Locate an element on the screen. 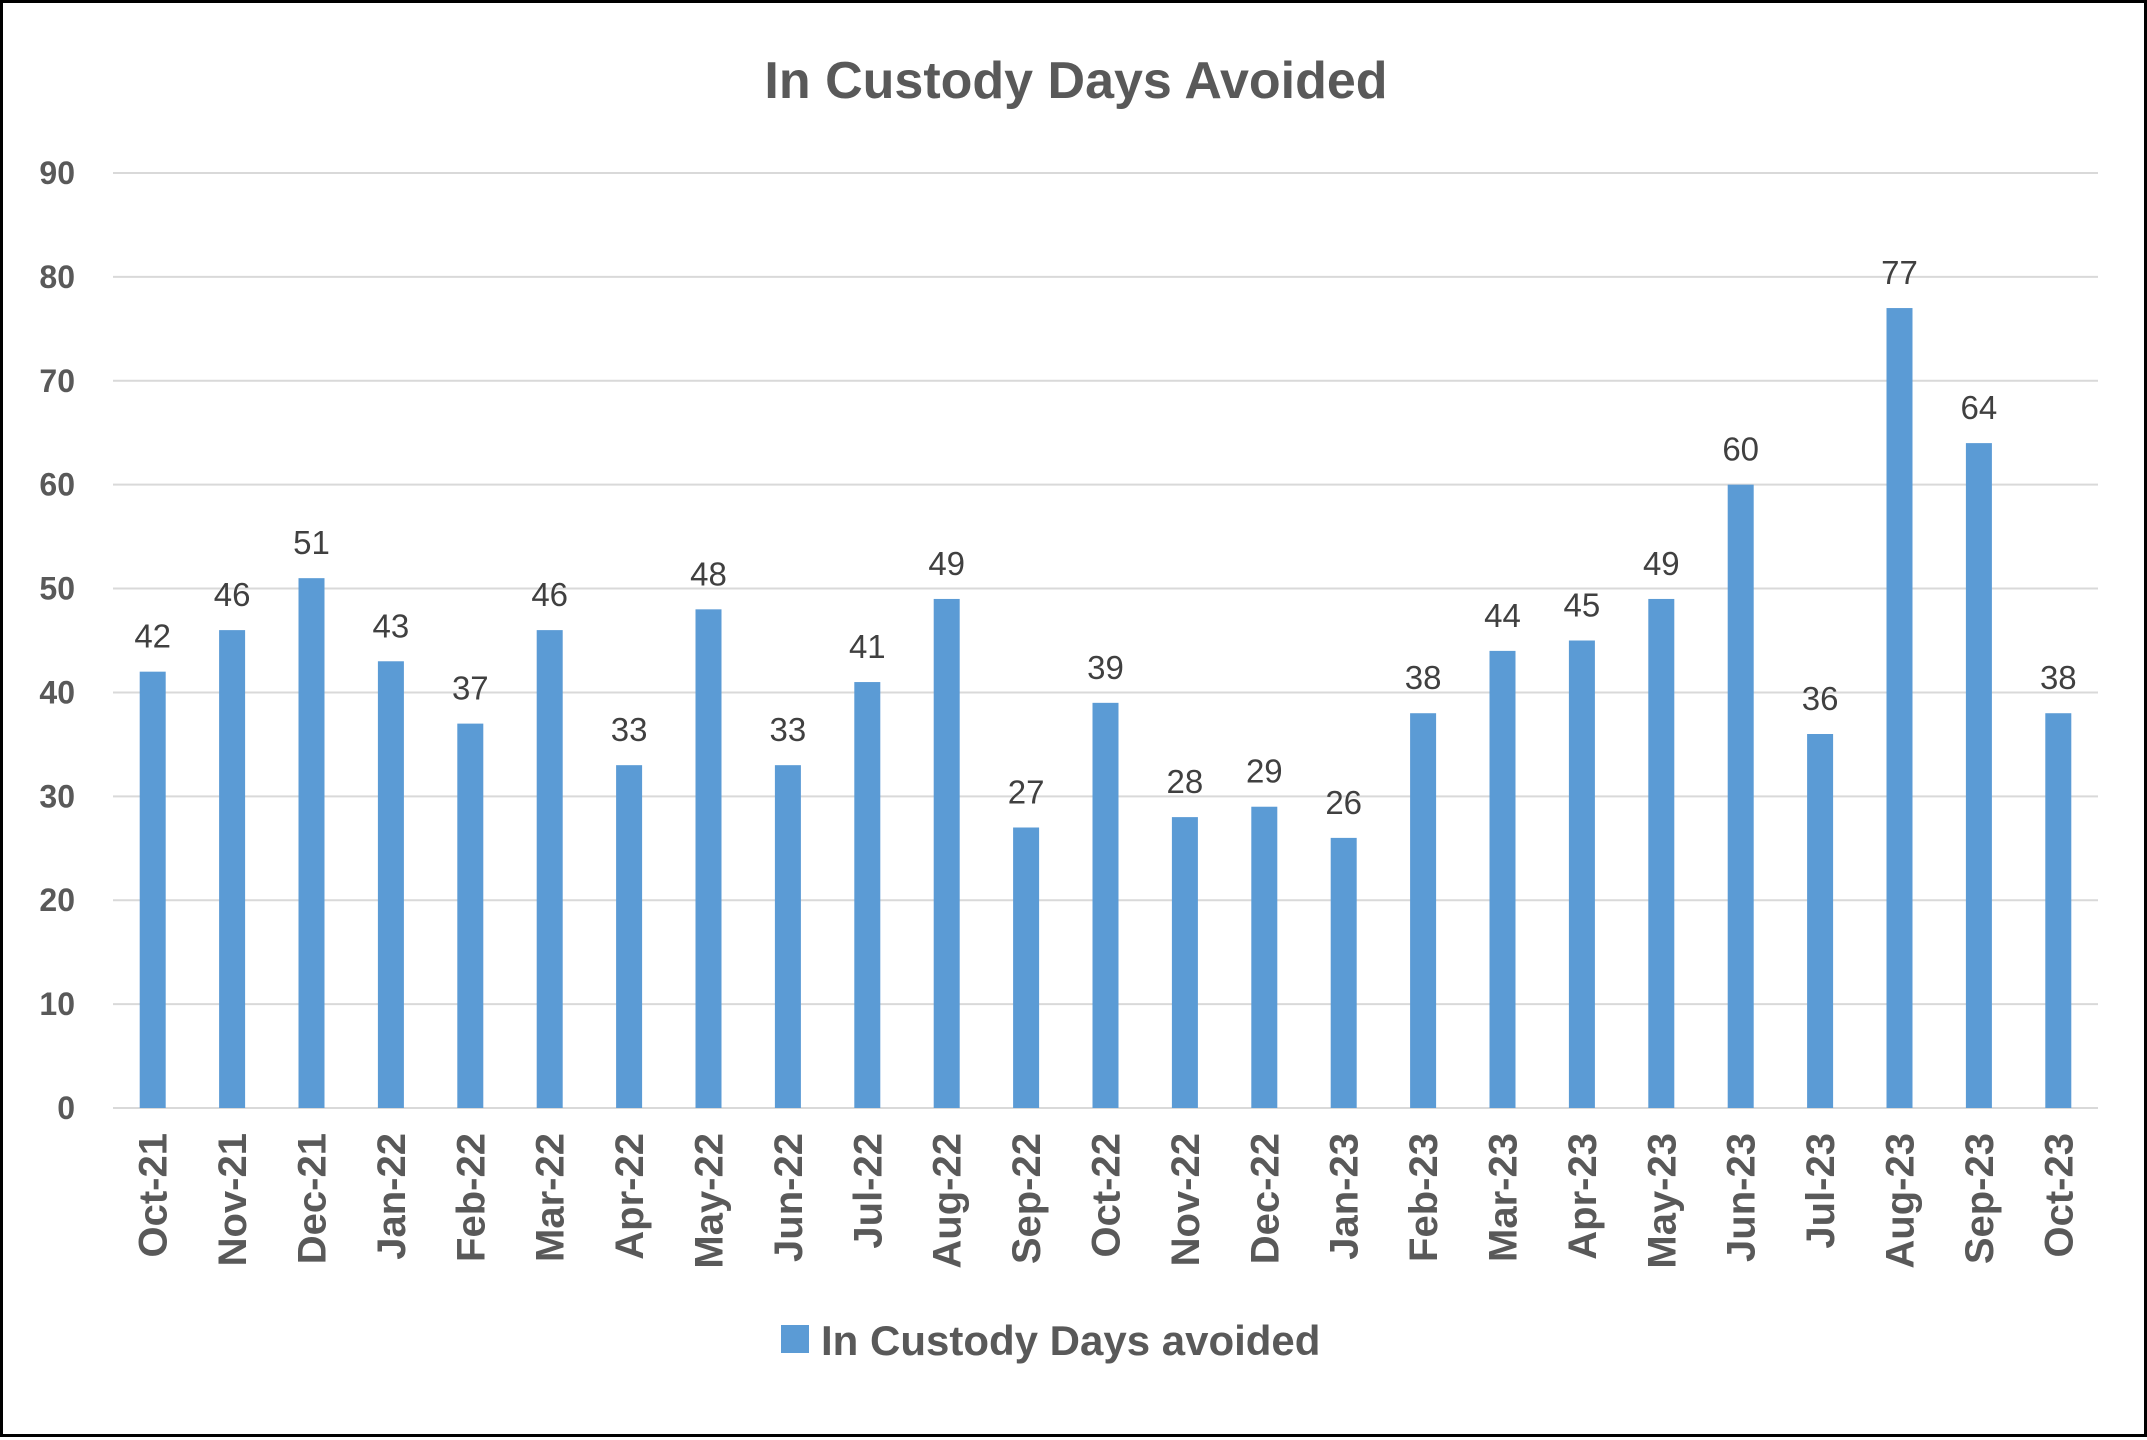  y-tick-label: 10 is located at coordinates (57, 1004).